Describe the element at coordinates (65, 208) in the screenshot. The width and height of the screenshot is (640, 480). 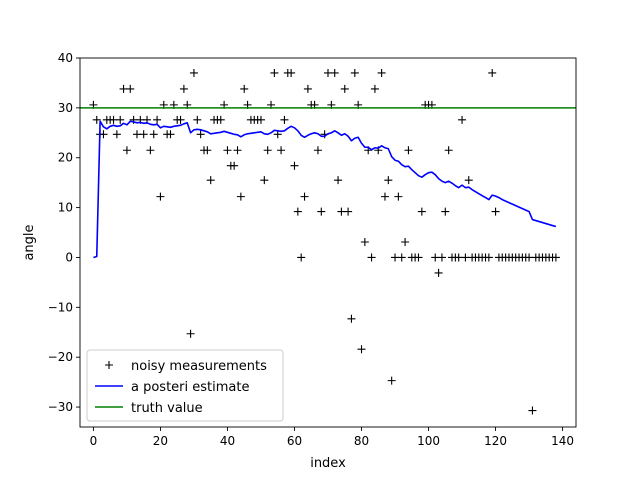
I see `y-tick-label: 10` at that location.